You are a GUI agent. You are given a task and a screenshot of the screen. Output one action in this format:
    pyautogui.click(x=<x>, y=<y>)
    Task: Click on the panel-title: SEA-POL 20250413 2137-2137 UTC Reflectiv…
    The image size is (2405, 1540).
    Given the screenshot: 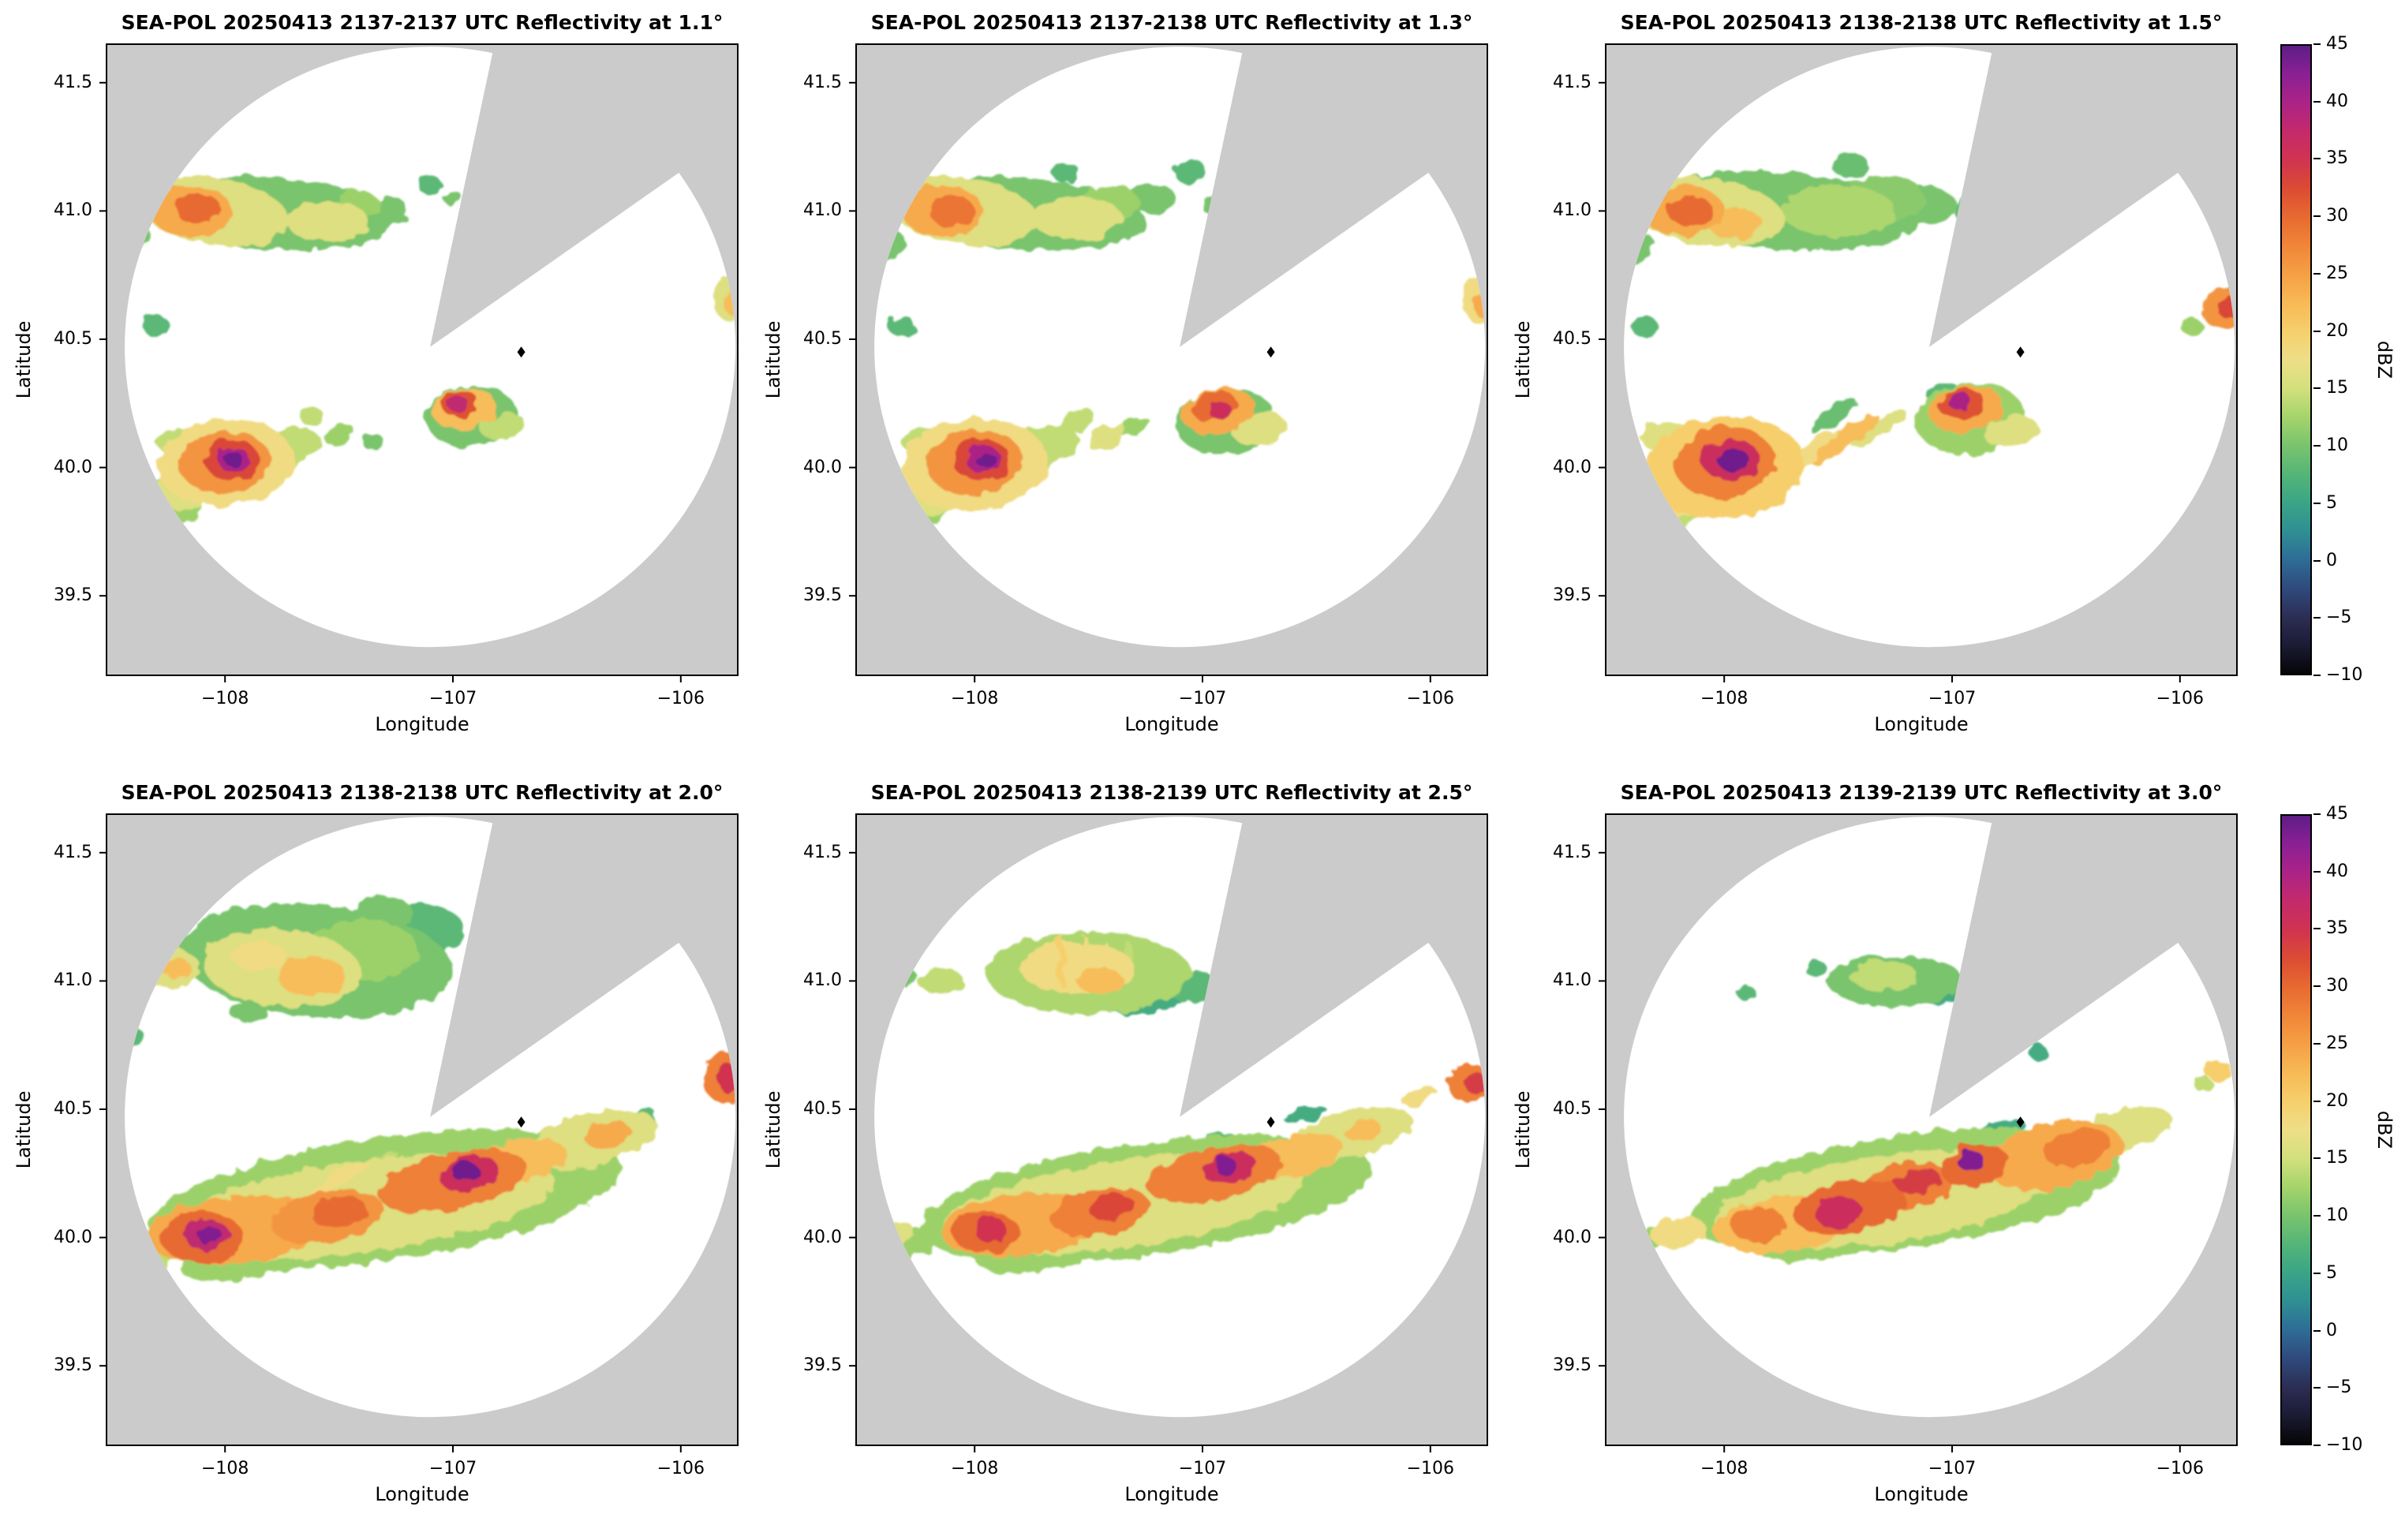 What is the action you would take?
    pyautogui.click(x=422, y=22)
    